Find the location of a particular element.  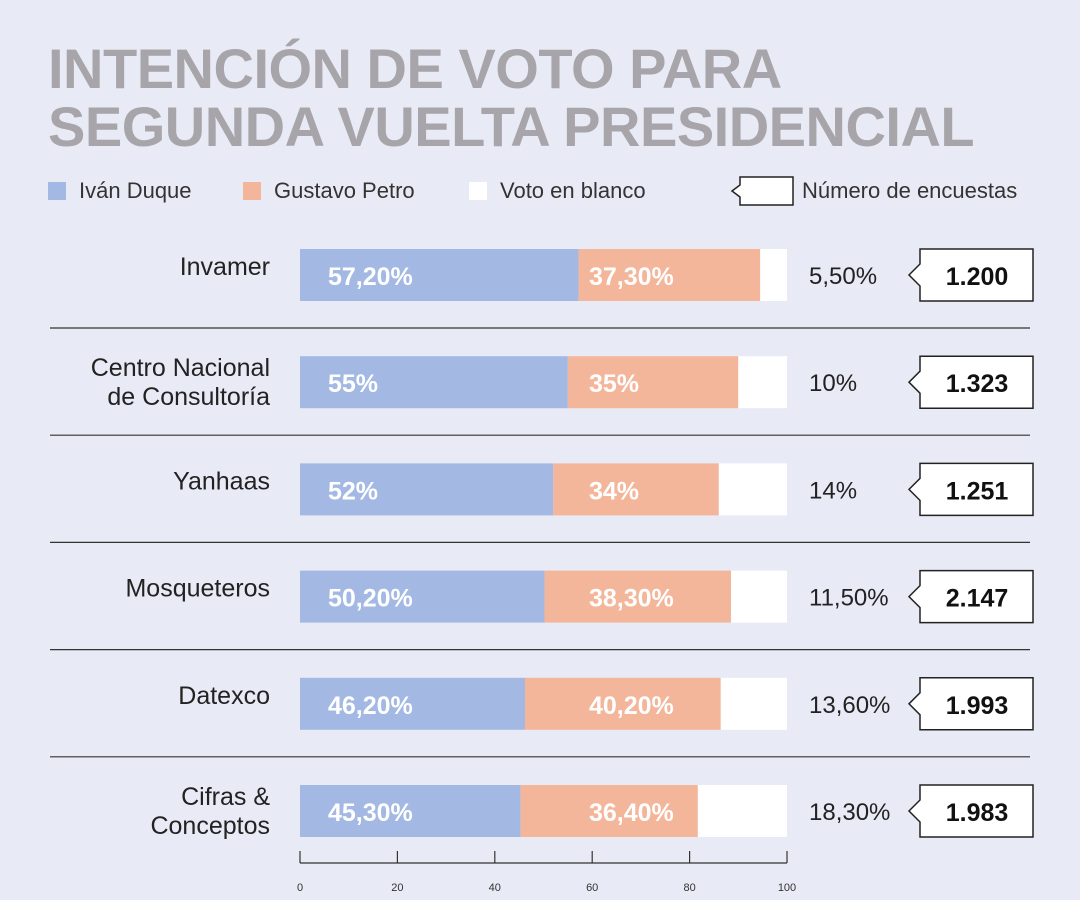

data-label-duque: 55% is located at coordinates (353, 384).